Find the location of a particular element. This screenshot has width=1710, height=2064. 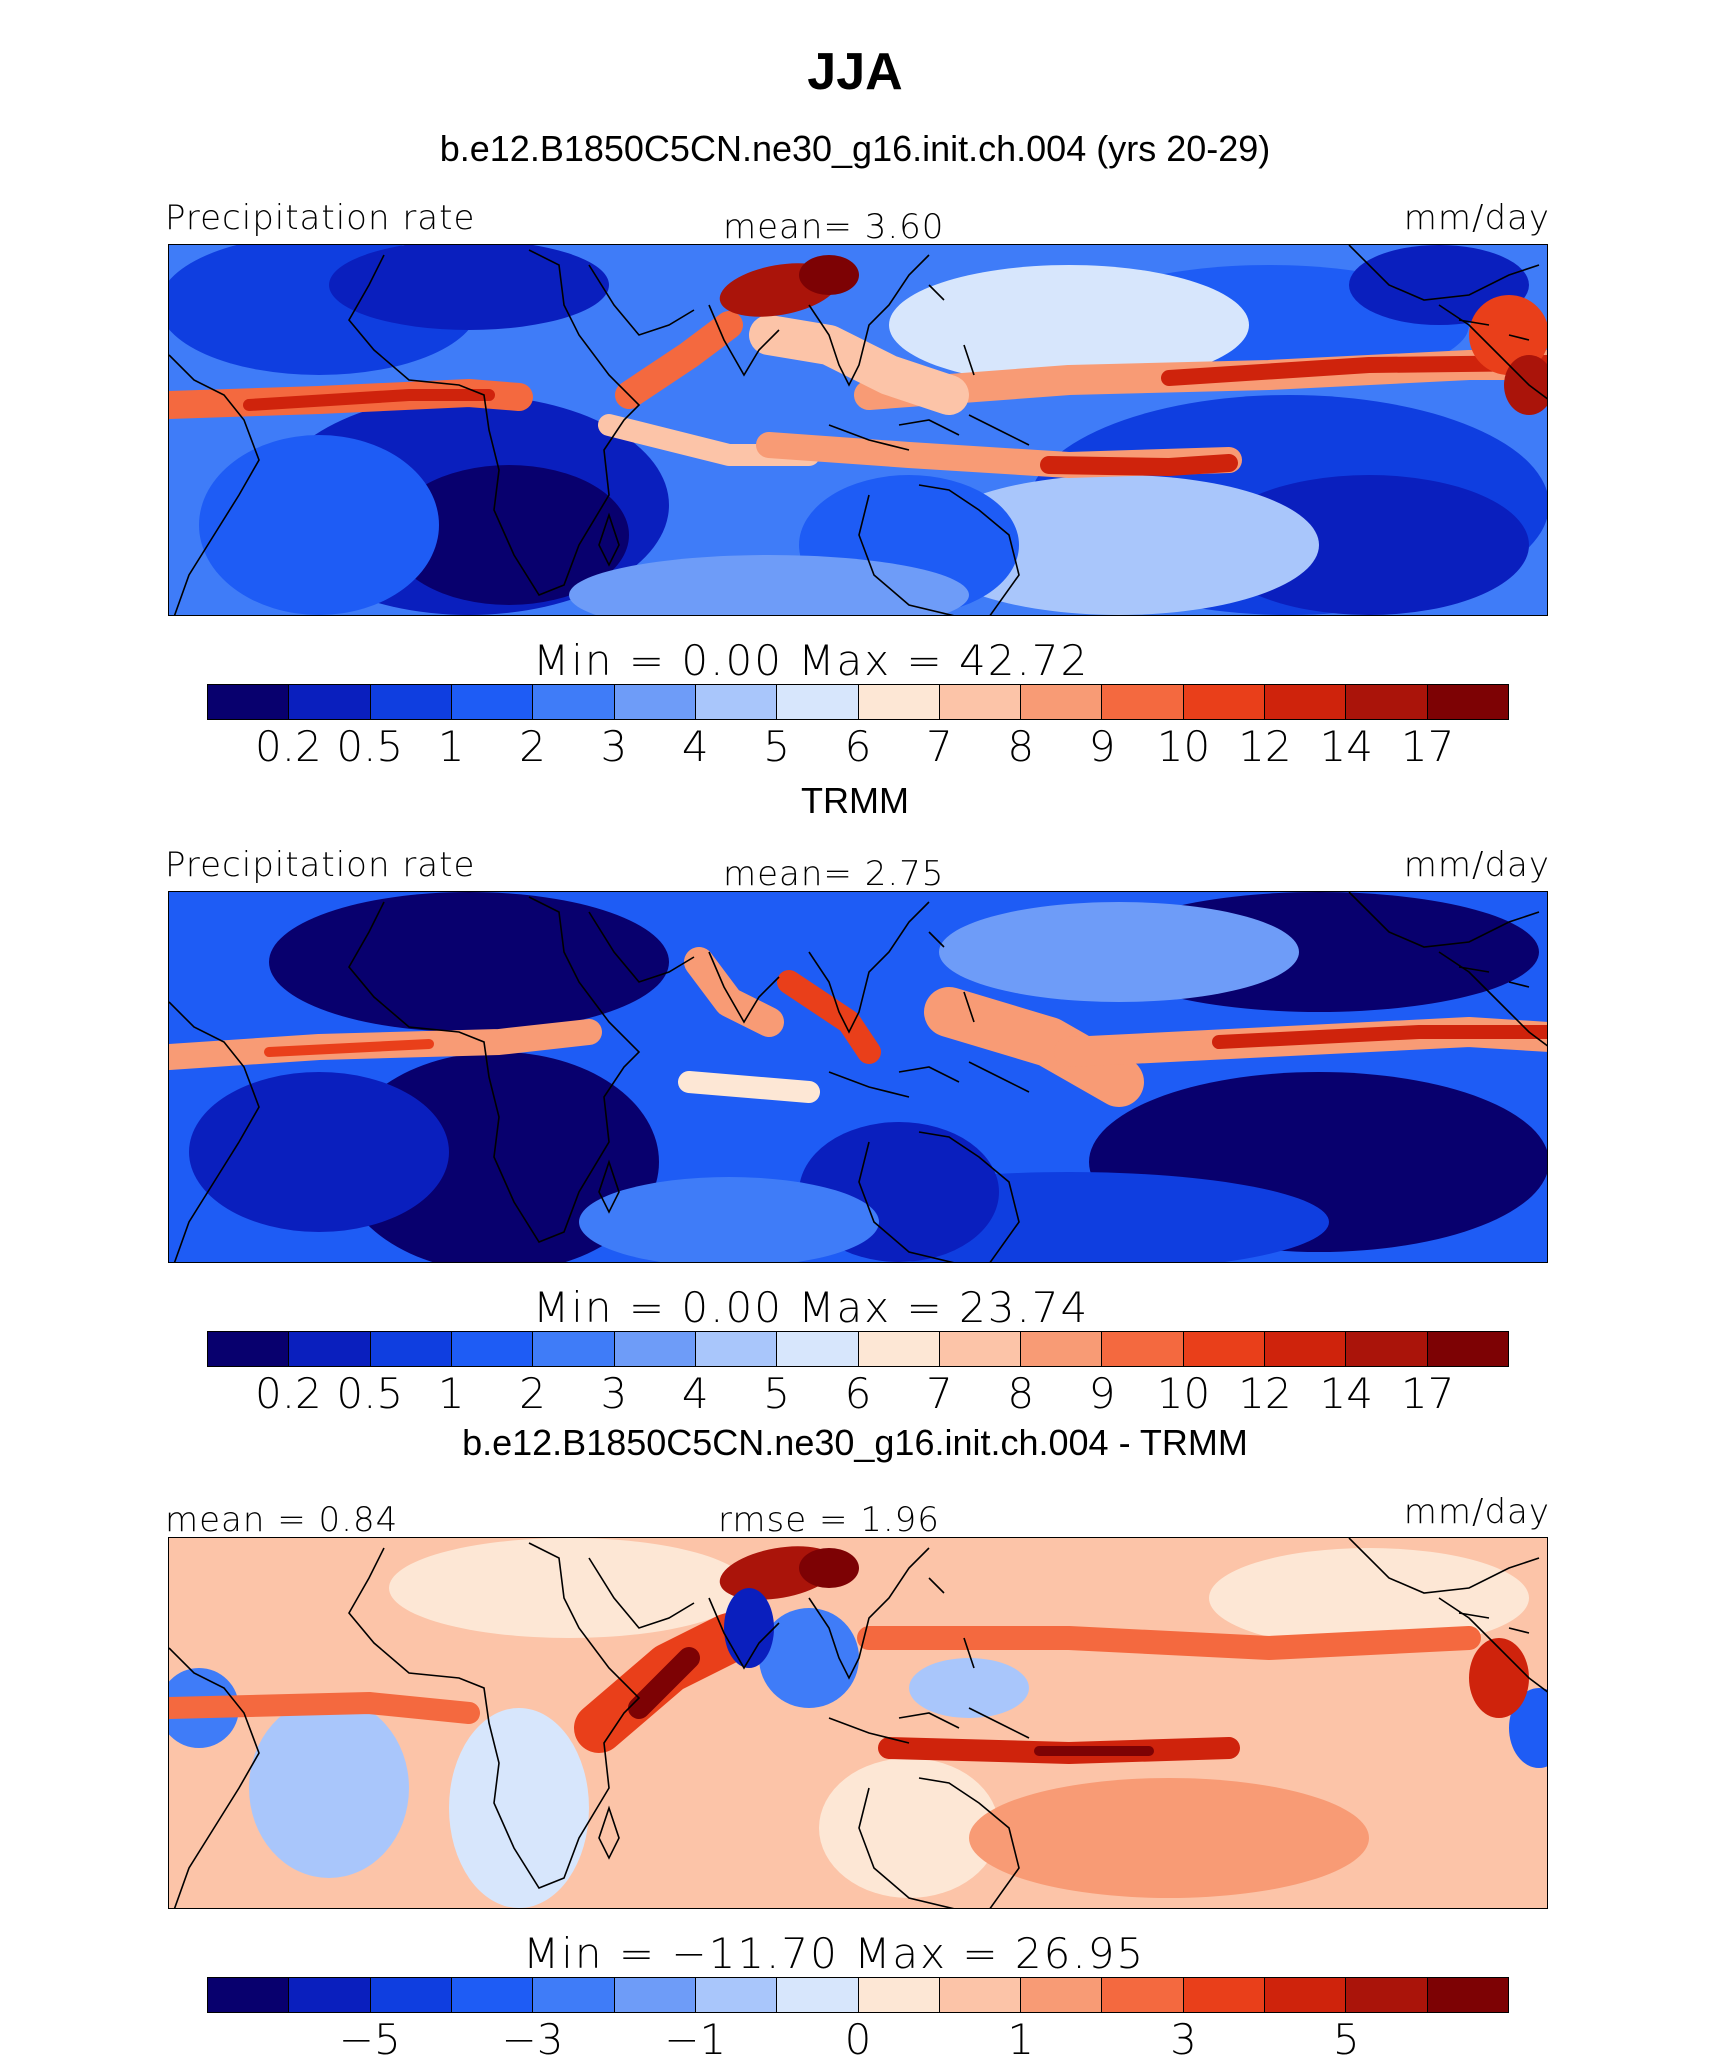

colorbar-tick-label: 17 is located at coordinates (1427, 1393).